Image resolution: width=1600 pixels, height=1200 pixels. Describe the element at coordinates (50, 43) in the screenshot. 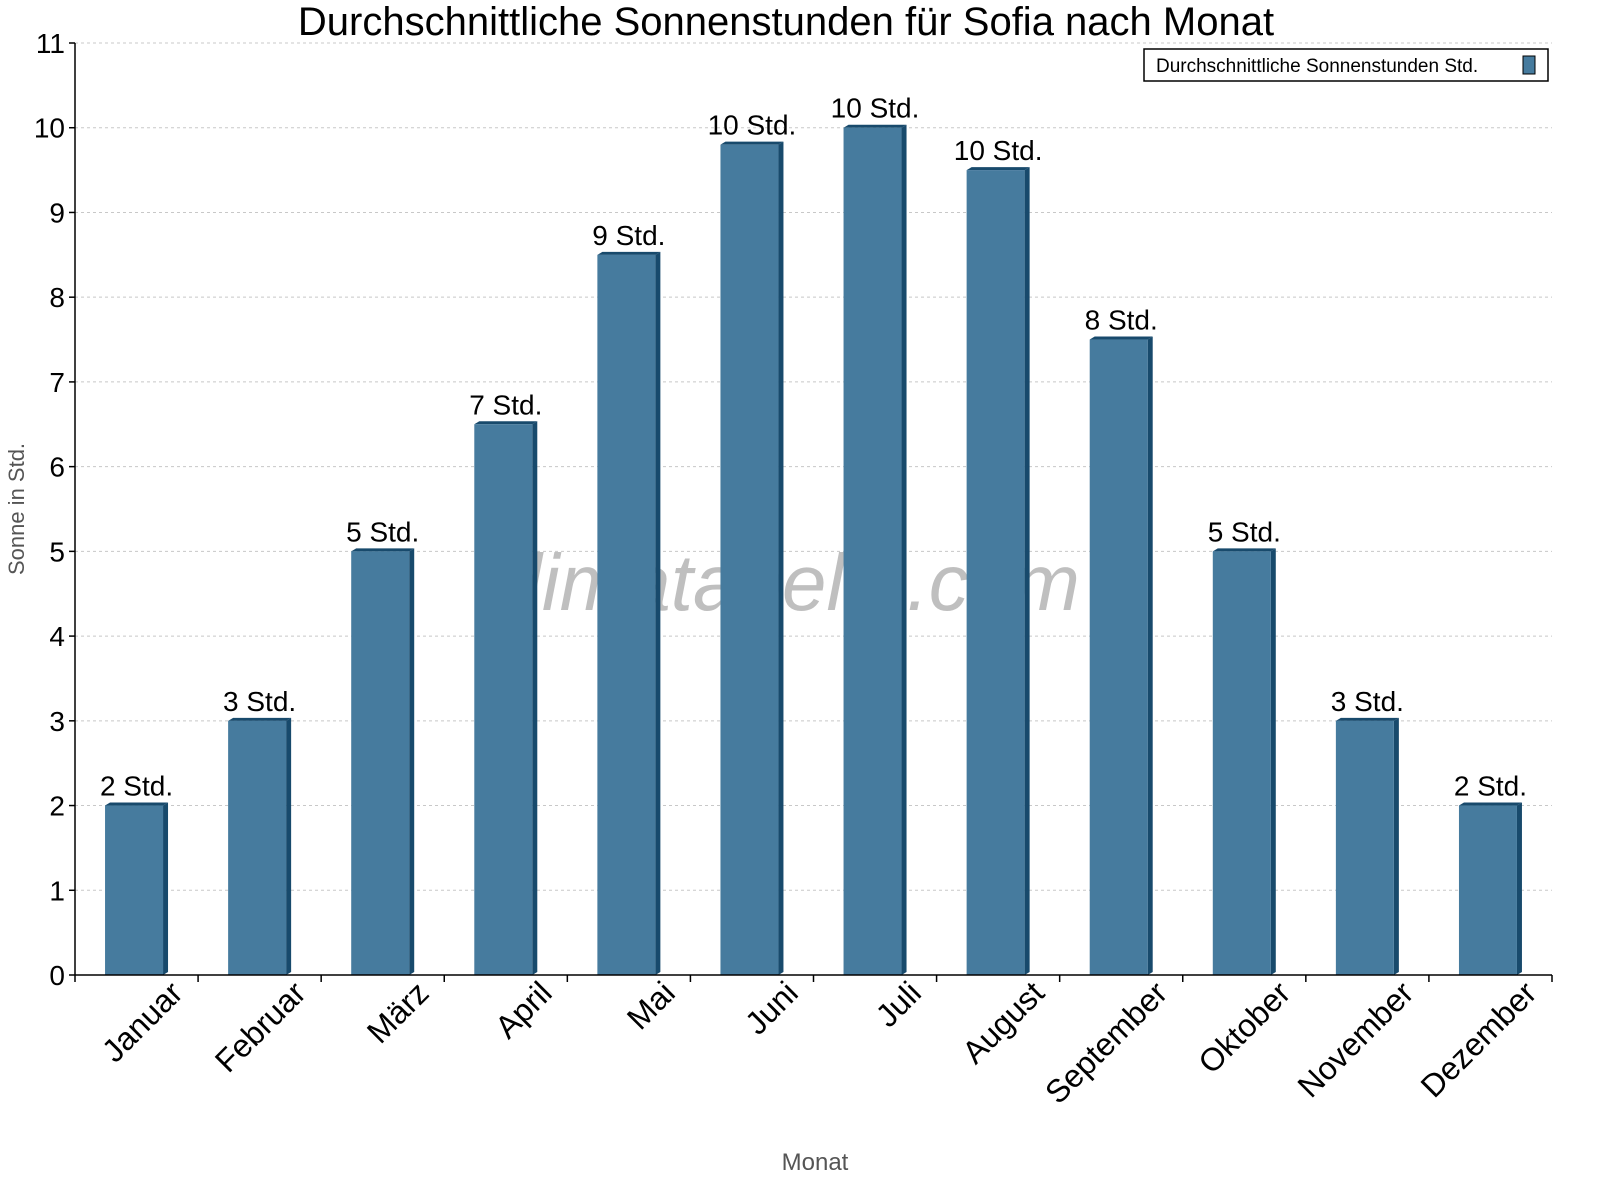

I see `y-tick-label: 11` at that location.